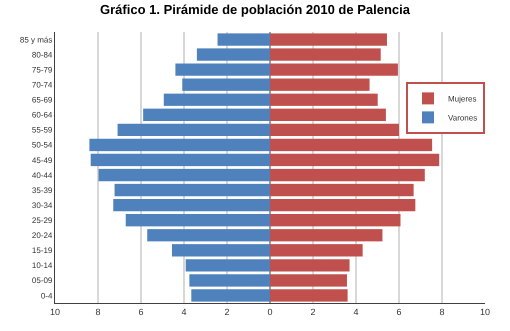 The image size is (510, 331). Describe the element at coordinates (270, 311) in the screenshot. I see `x-tick-label: 0` at that location.